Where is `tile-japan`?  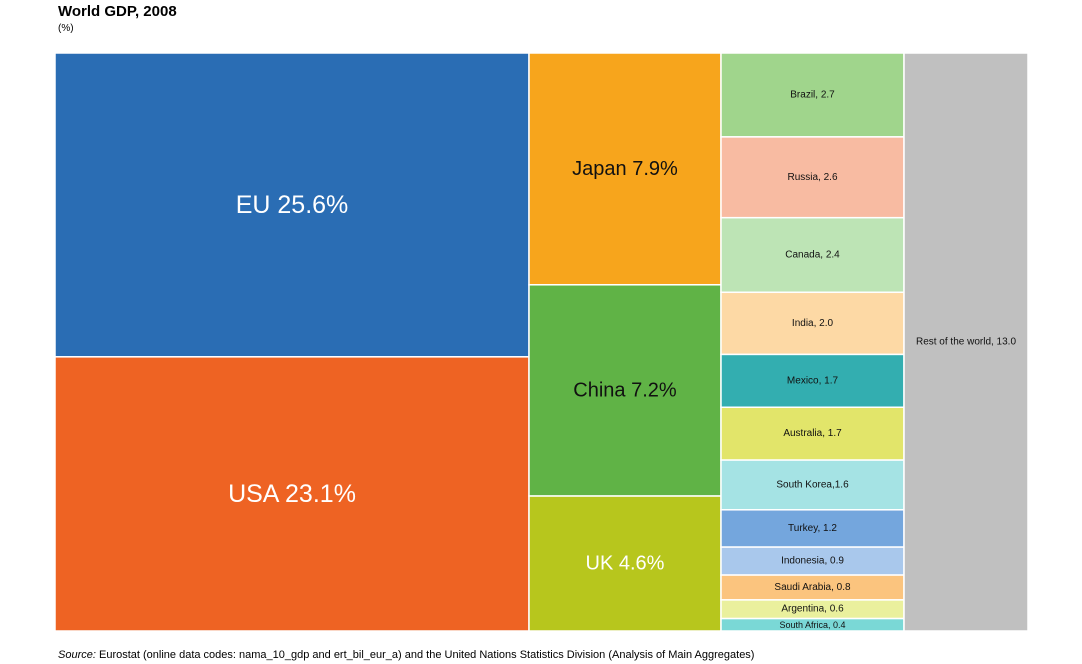 tile-japan is located at coordinates (625, 169).